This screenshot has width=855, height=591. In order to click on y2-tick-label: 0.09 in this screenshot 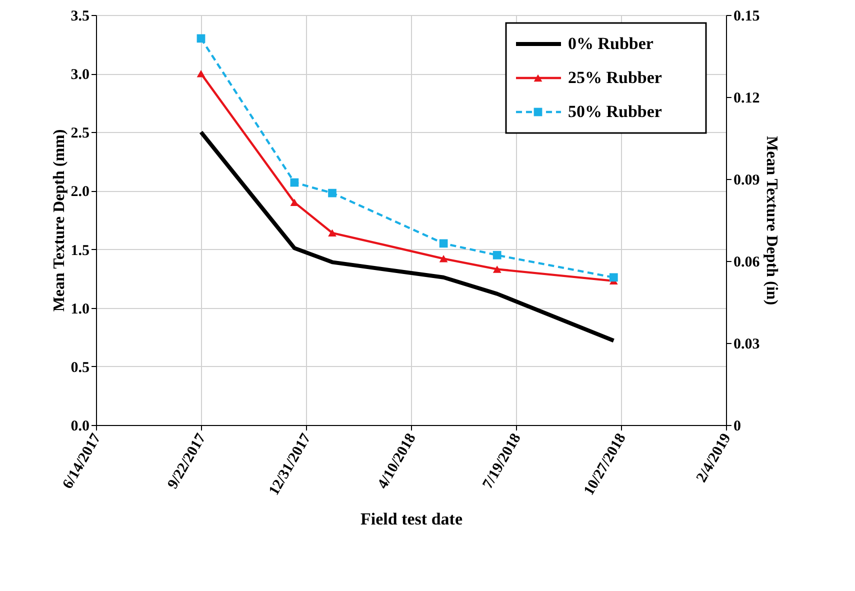, I will do `click(747, 180)`.